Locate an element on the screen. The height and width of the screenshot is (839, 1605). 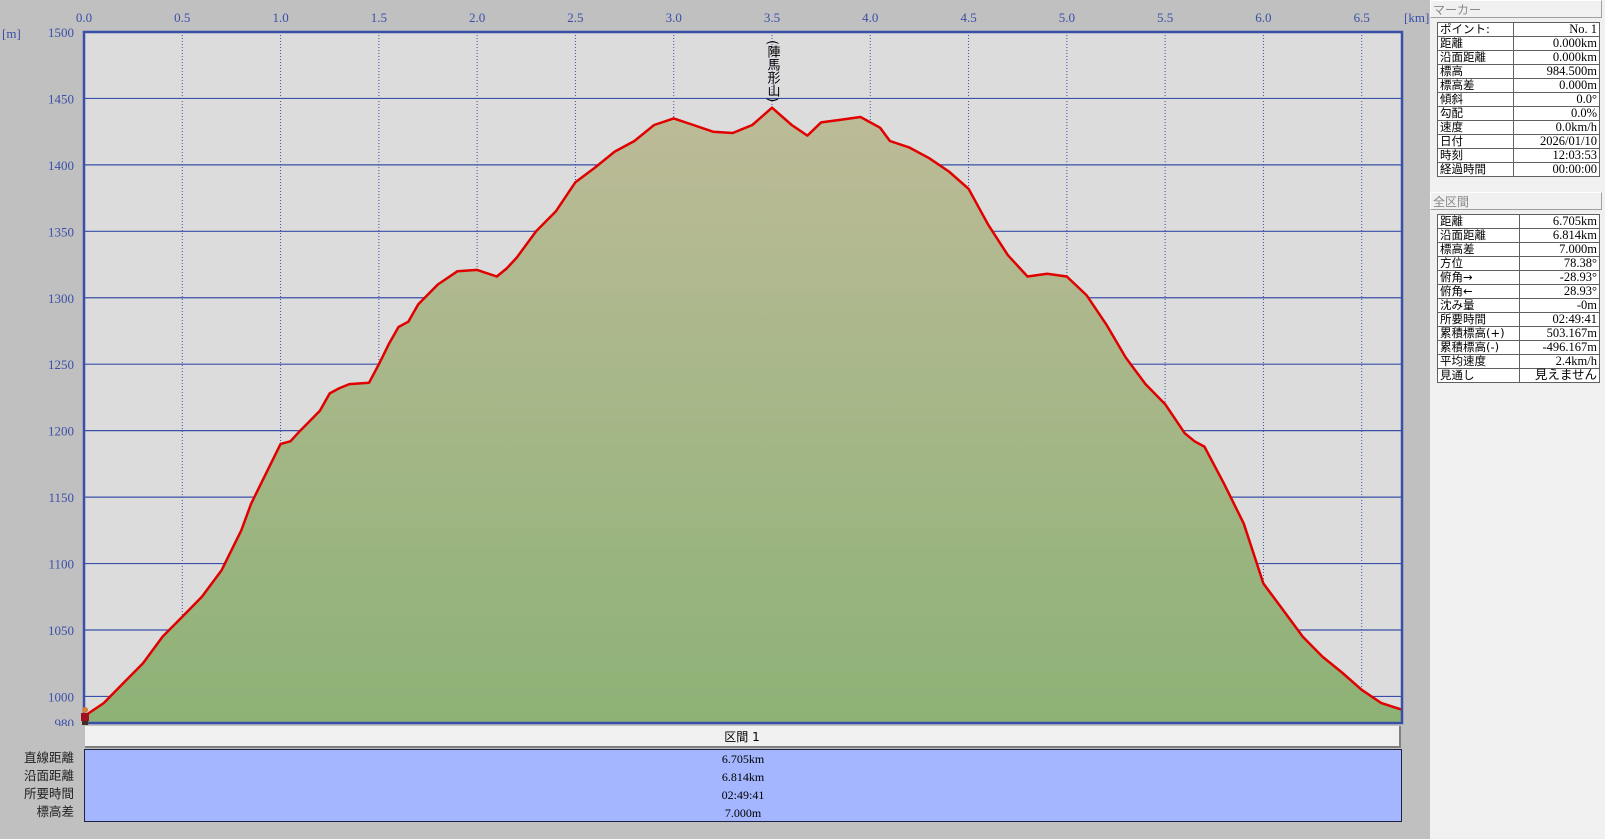
x-tick-label: 6.0 is located at coordinates (1263, 17).